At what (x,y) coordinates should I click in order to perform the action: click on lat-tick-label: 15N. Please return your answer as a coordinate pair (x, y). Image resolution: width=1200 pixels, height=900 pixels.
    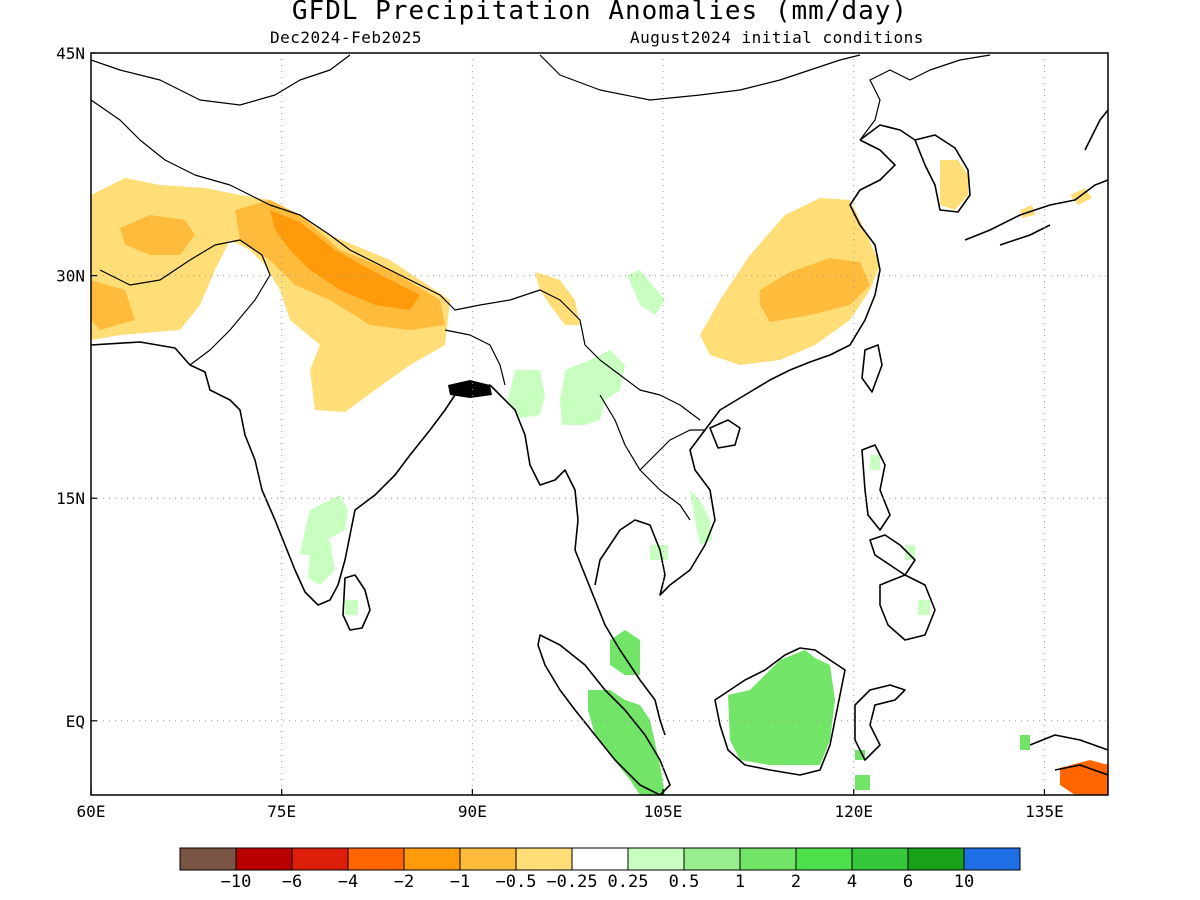
    Looking at the image, I should click on (70, 498).